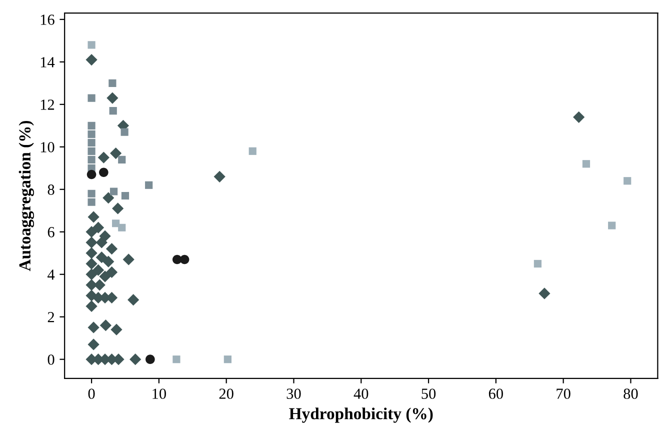 The height and width of the screenshot is (435, 659). Describe the element at coordinates (361, 415) in the screenshot. I see `x-axis-title: Hydrophobicity (%)` at that location.